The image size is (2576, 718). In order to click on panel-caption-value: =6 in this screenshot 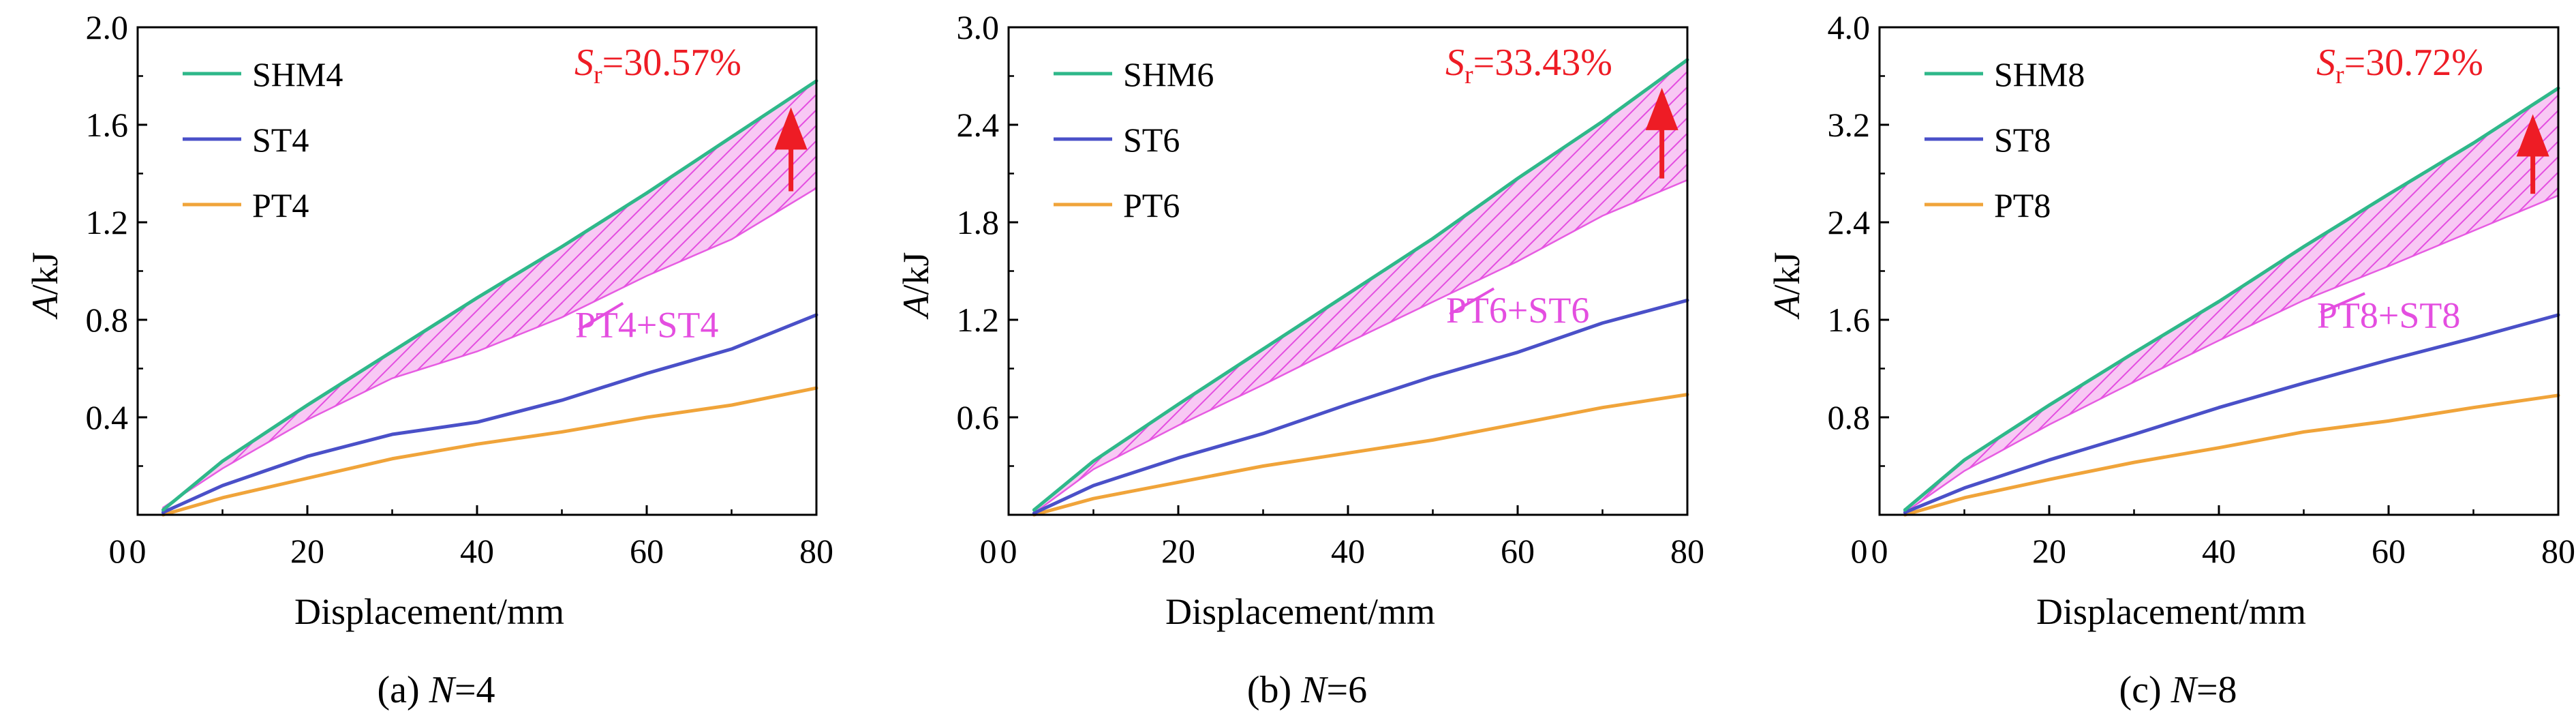, I will do `click(1347, 690)`.